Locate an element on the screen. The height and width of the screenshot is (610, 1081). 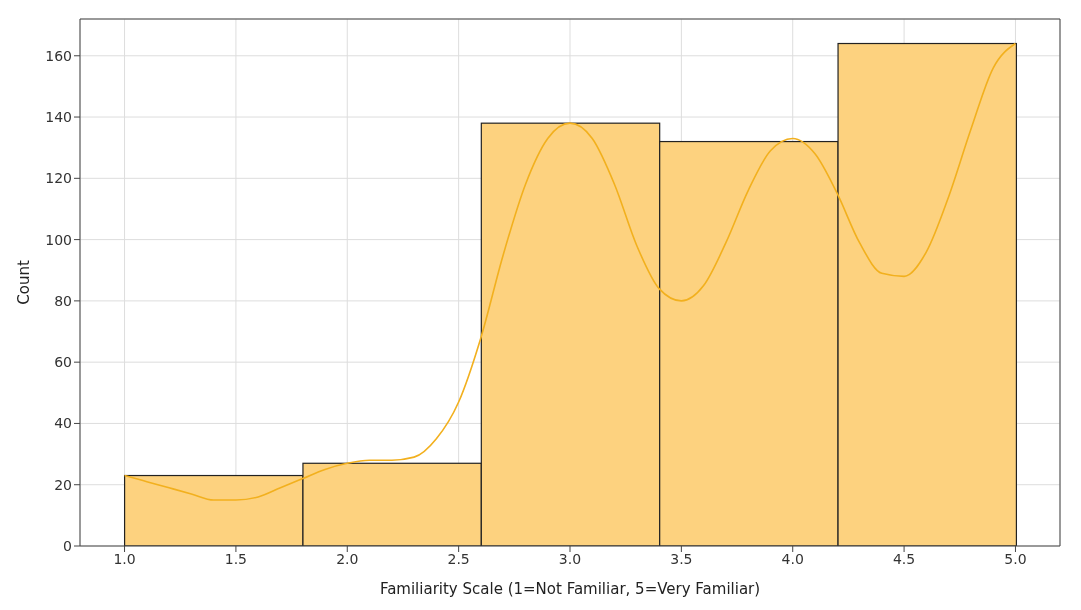
x-tick-label: 5.0 is located at coordinates (1015, 558).